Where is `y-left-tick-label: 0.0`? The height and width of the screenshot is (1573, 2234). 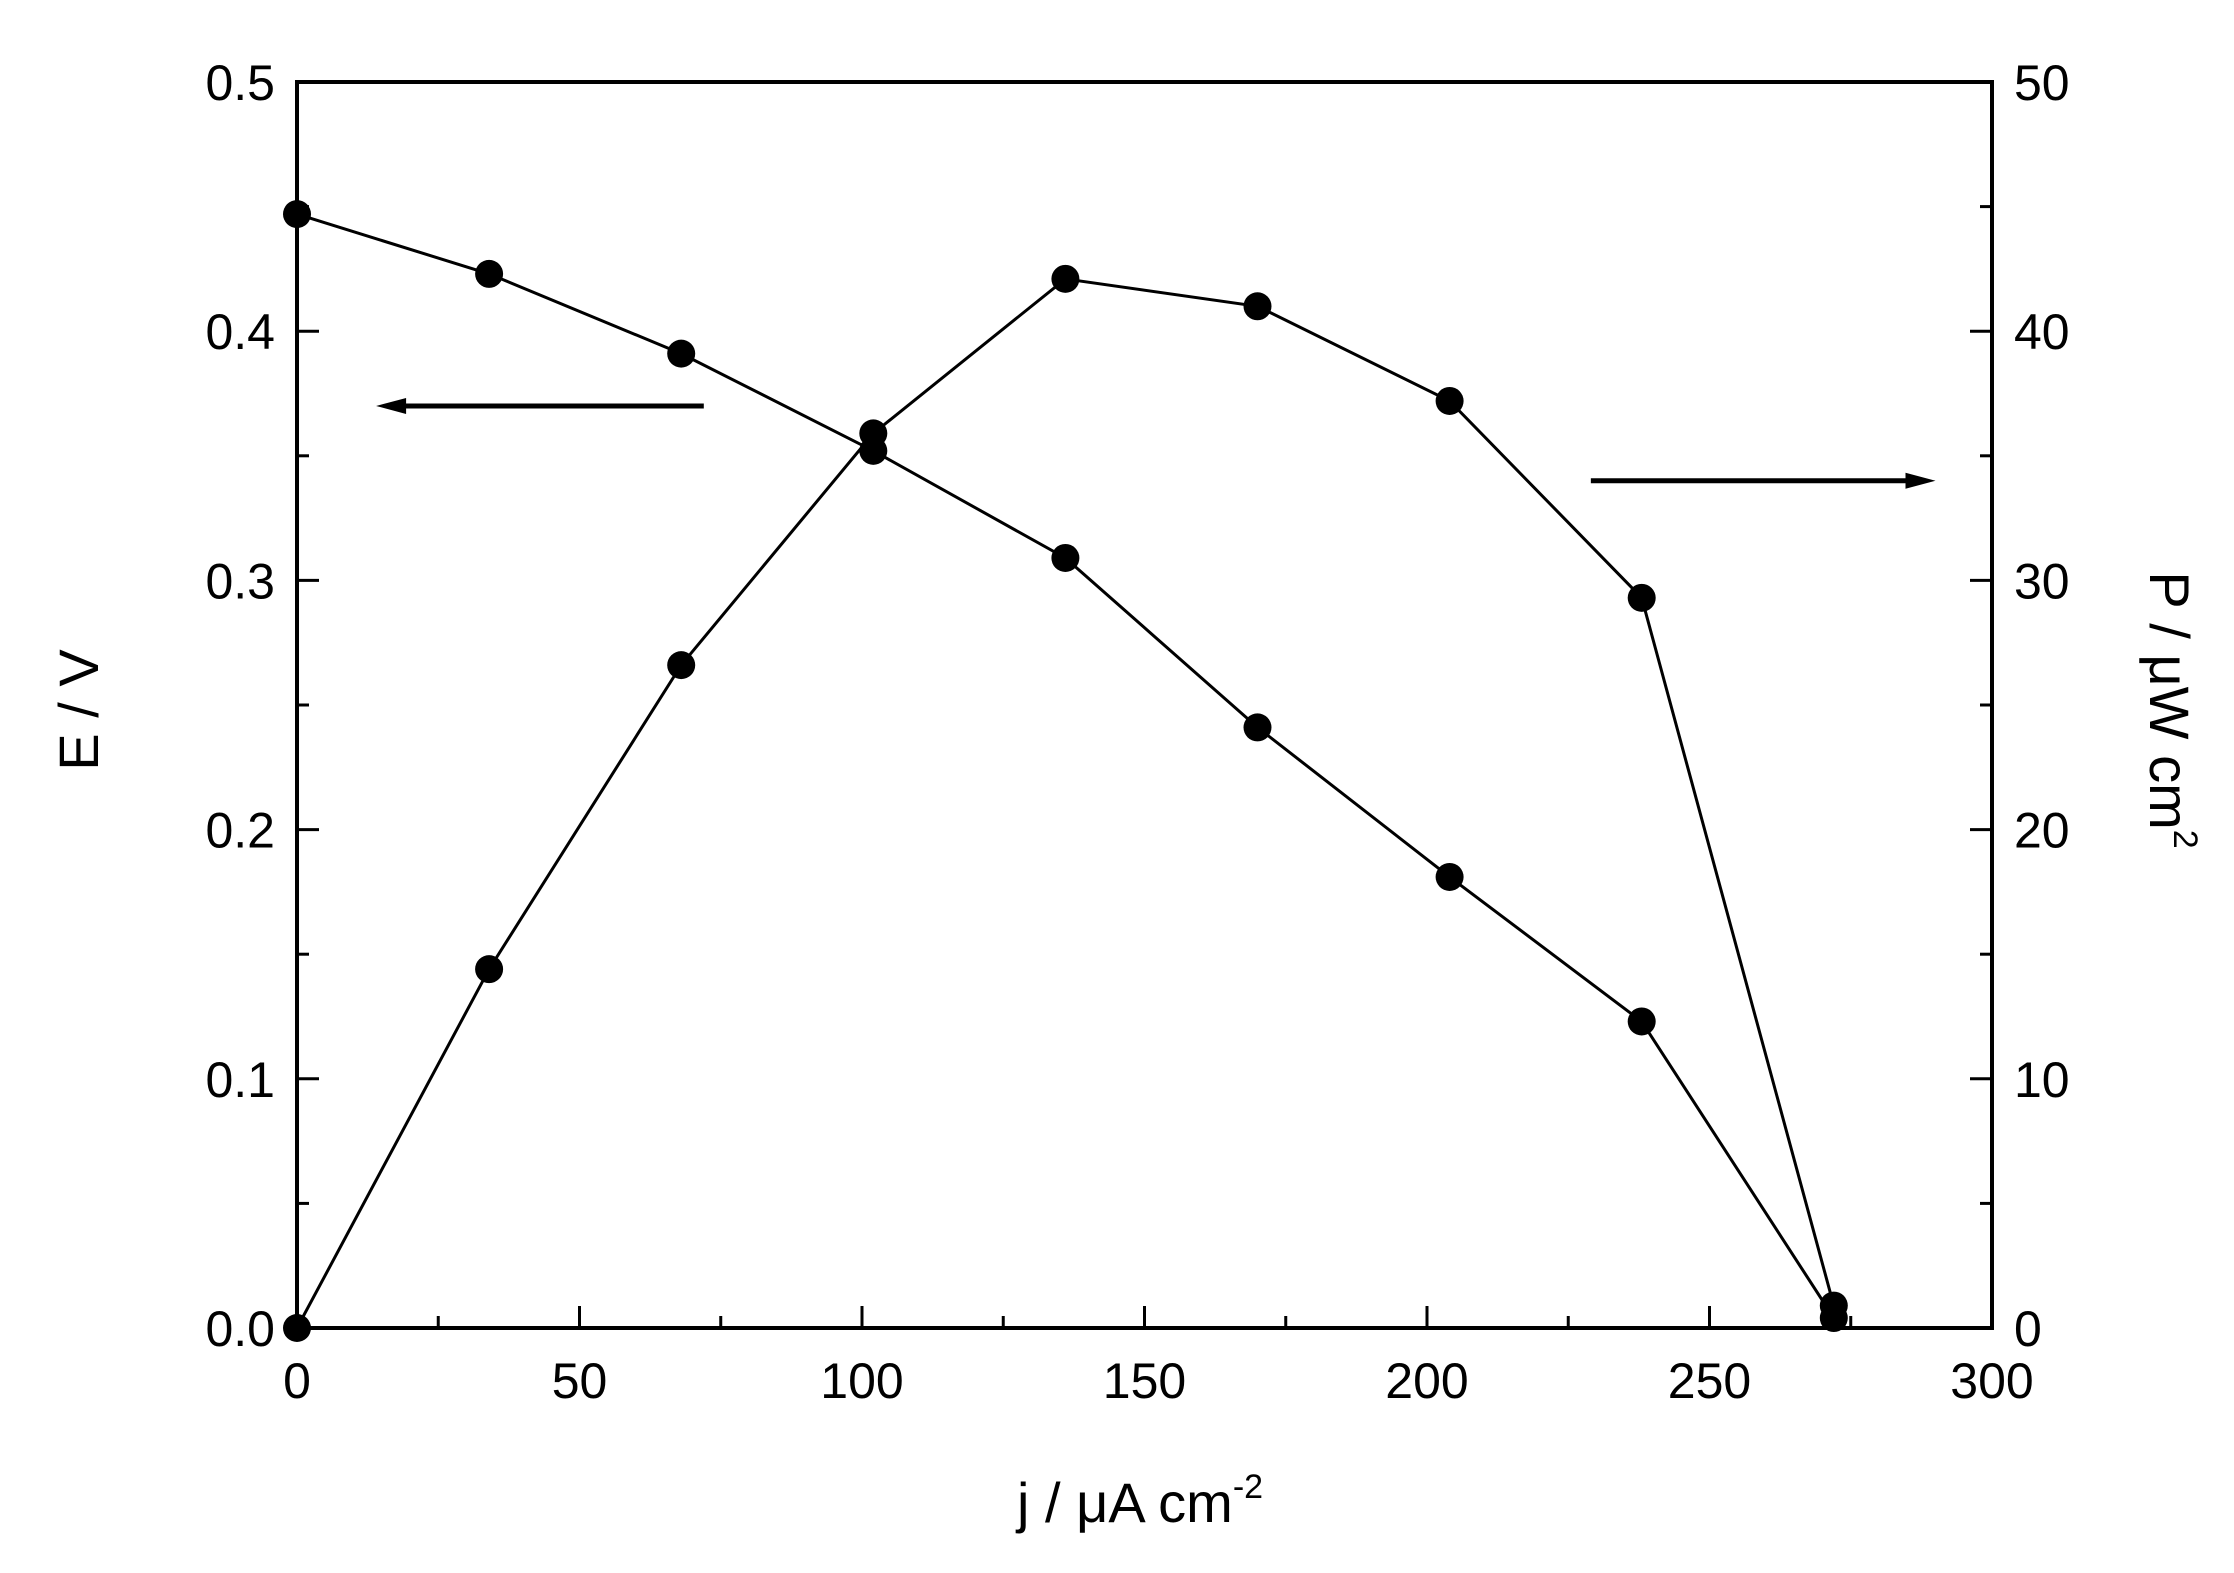
y-left-tick-label: 0.0 is located at coordinates (240, 1329).